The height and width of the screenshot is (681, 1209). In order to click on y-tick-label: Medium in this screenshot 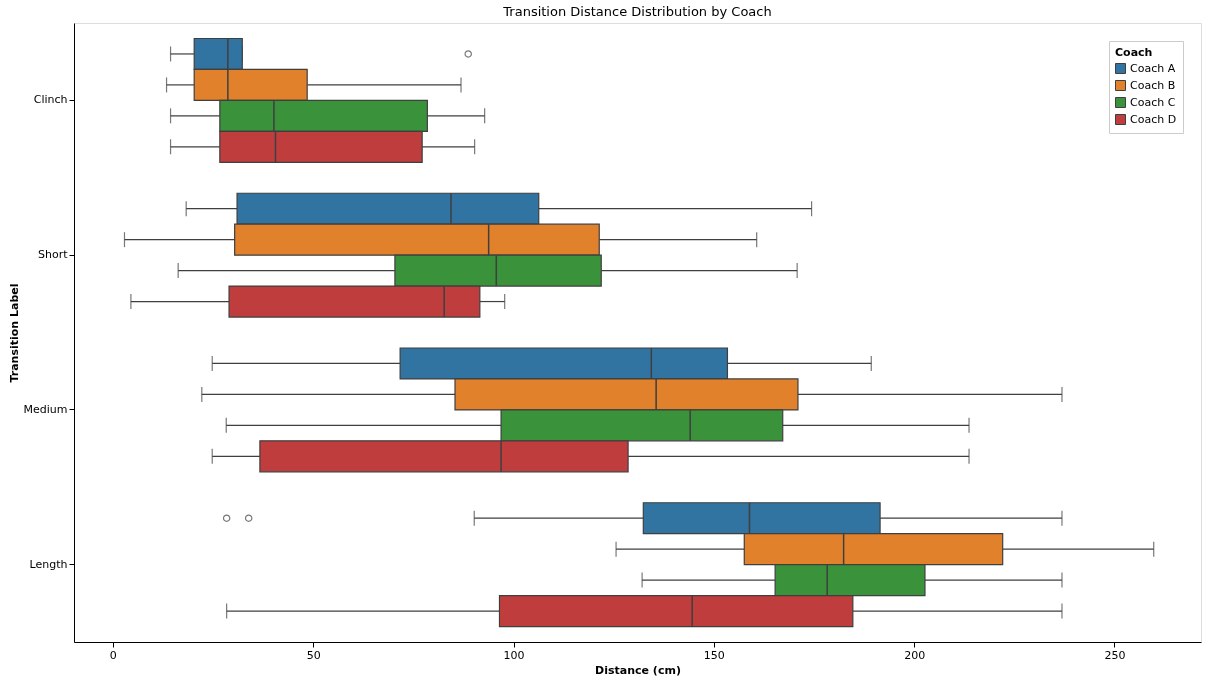, I will do `click(45, 409)`.